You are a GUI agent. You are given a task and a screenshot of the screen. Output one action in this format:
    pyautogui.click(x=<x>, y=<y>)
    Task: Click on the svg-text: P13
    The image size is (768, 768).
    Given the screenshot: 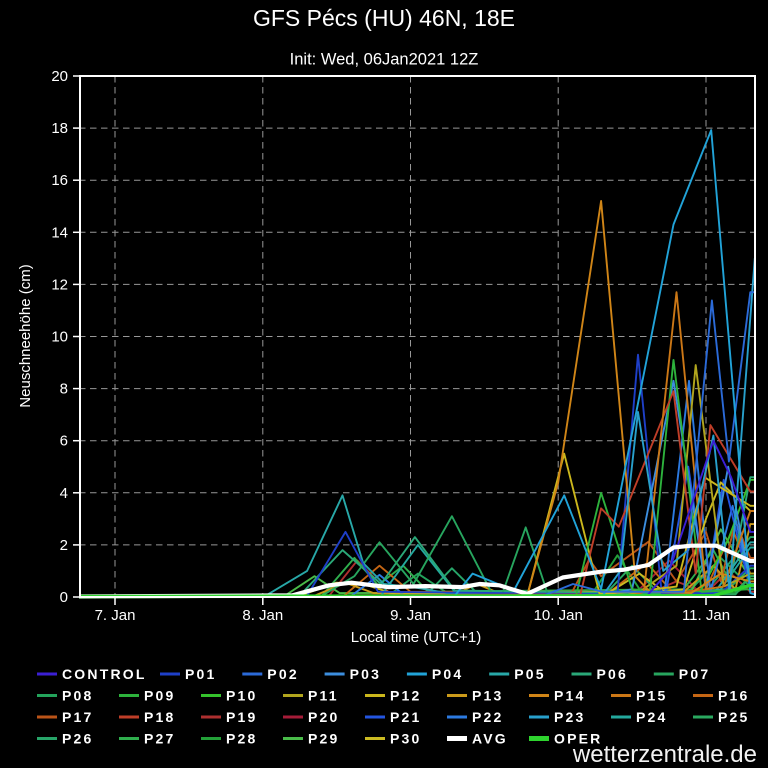 What is the action you would take?
    pyautogui.click(x=488, y=696)
    